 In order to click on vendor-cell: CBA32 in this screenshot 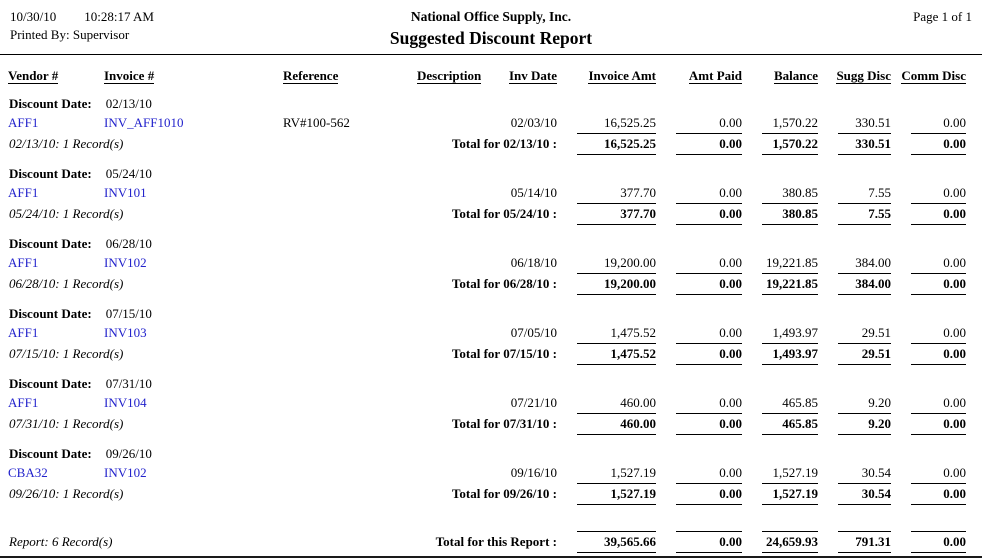, I will do `click(56, 473)`.